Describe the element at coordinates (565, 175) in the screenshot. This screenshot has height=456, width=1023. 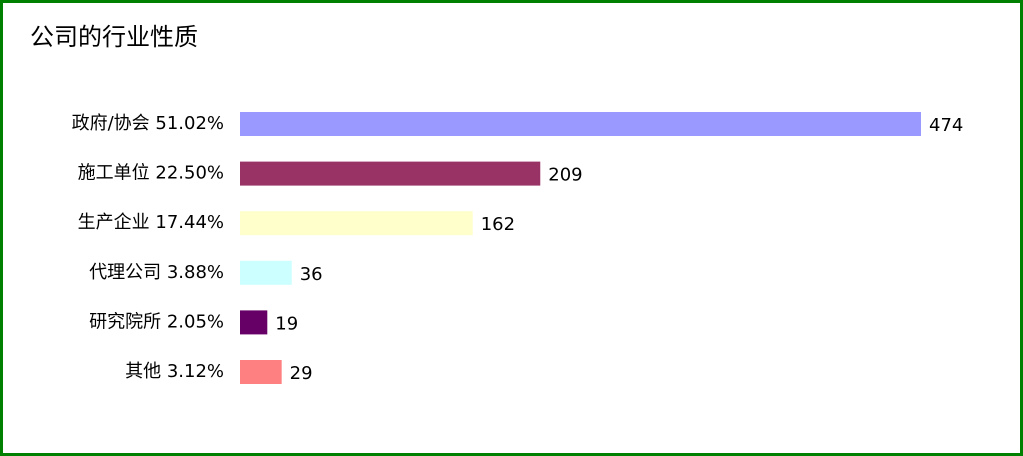
I see `value-label: 209` at that location.